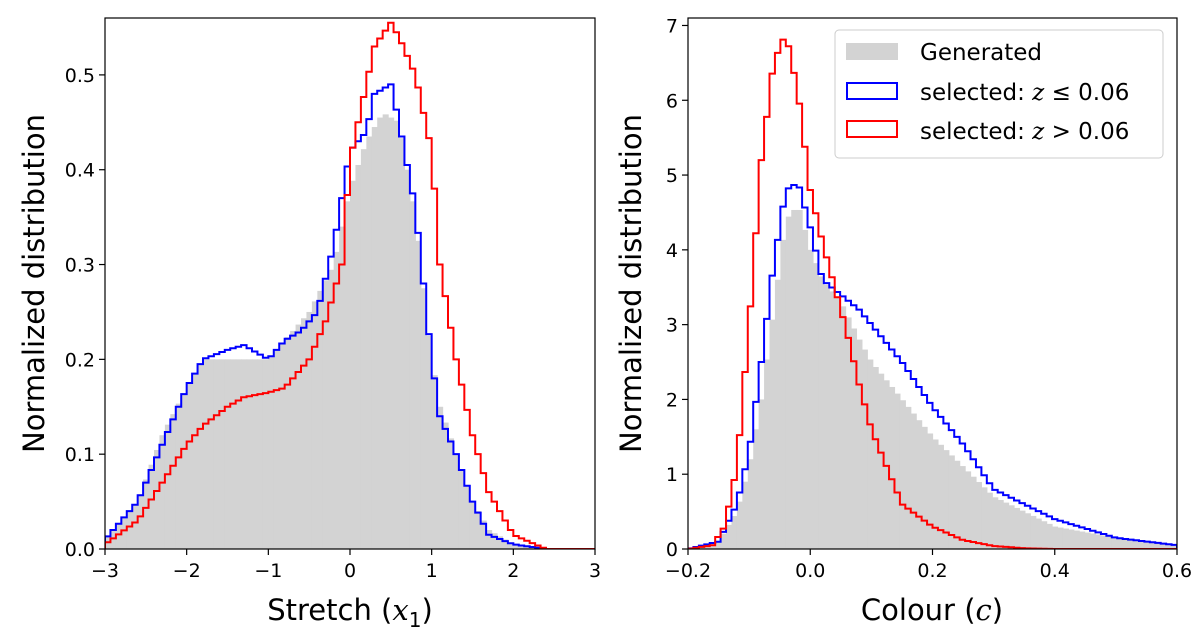 The height and width of the screenshot is (639, 1200). What do you see at coordinates (268, 571) in the screenshot?
I see `x-tick-label: −1` at bounding box center [268, 571].